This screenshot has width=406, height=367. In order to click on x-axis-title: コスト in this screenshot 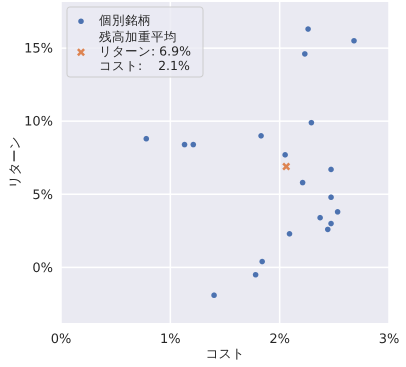, I will do `click(225, 354)`.